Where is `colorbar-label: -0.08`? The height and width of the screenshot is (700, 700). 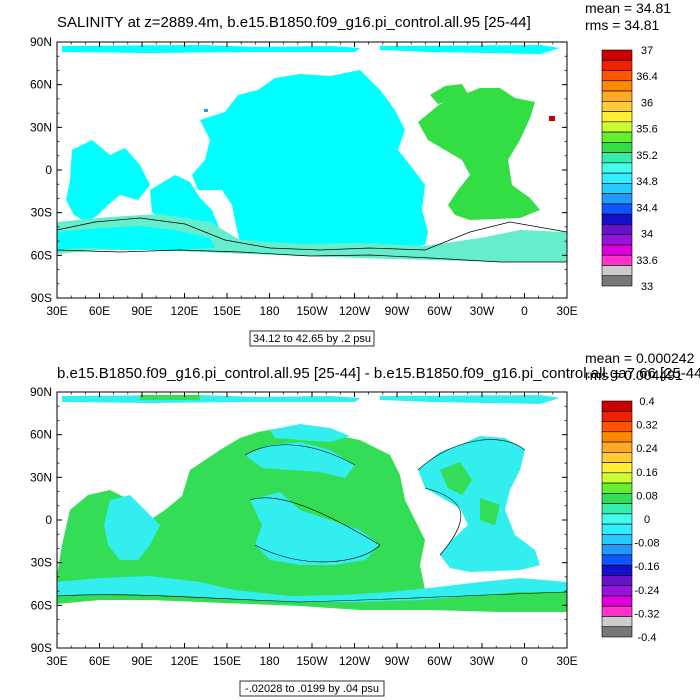 colorbar-label: -0.08 is located at coordinates (646, 544).